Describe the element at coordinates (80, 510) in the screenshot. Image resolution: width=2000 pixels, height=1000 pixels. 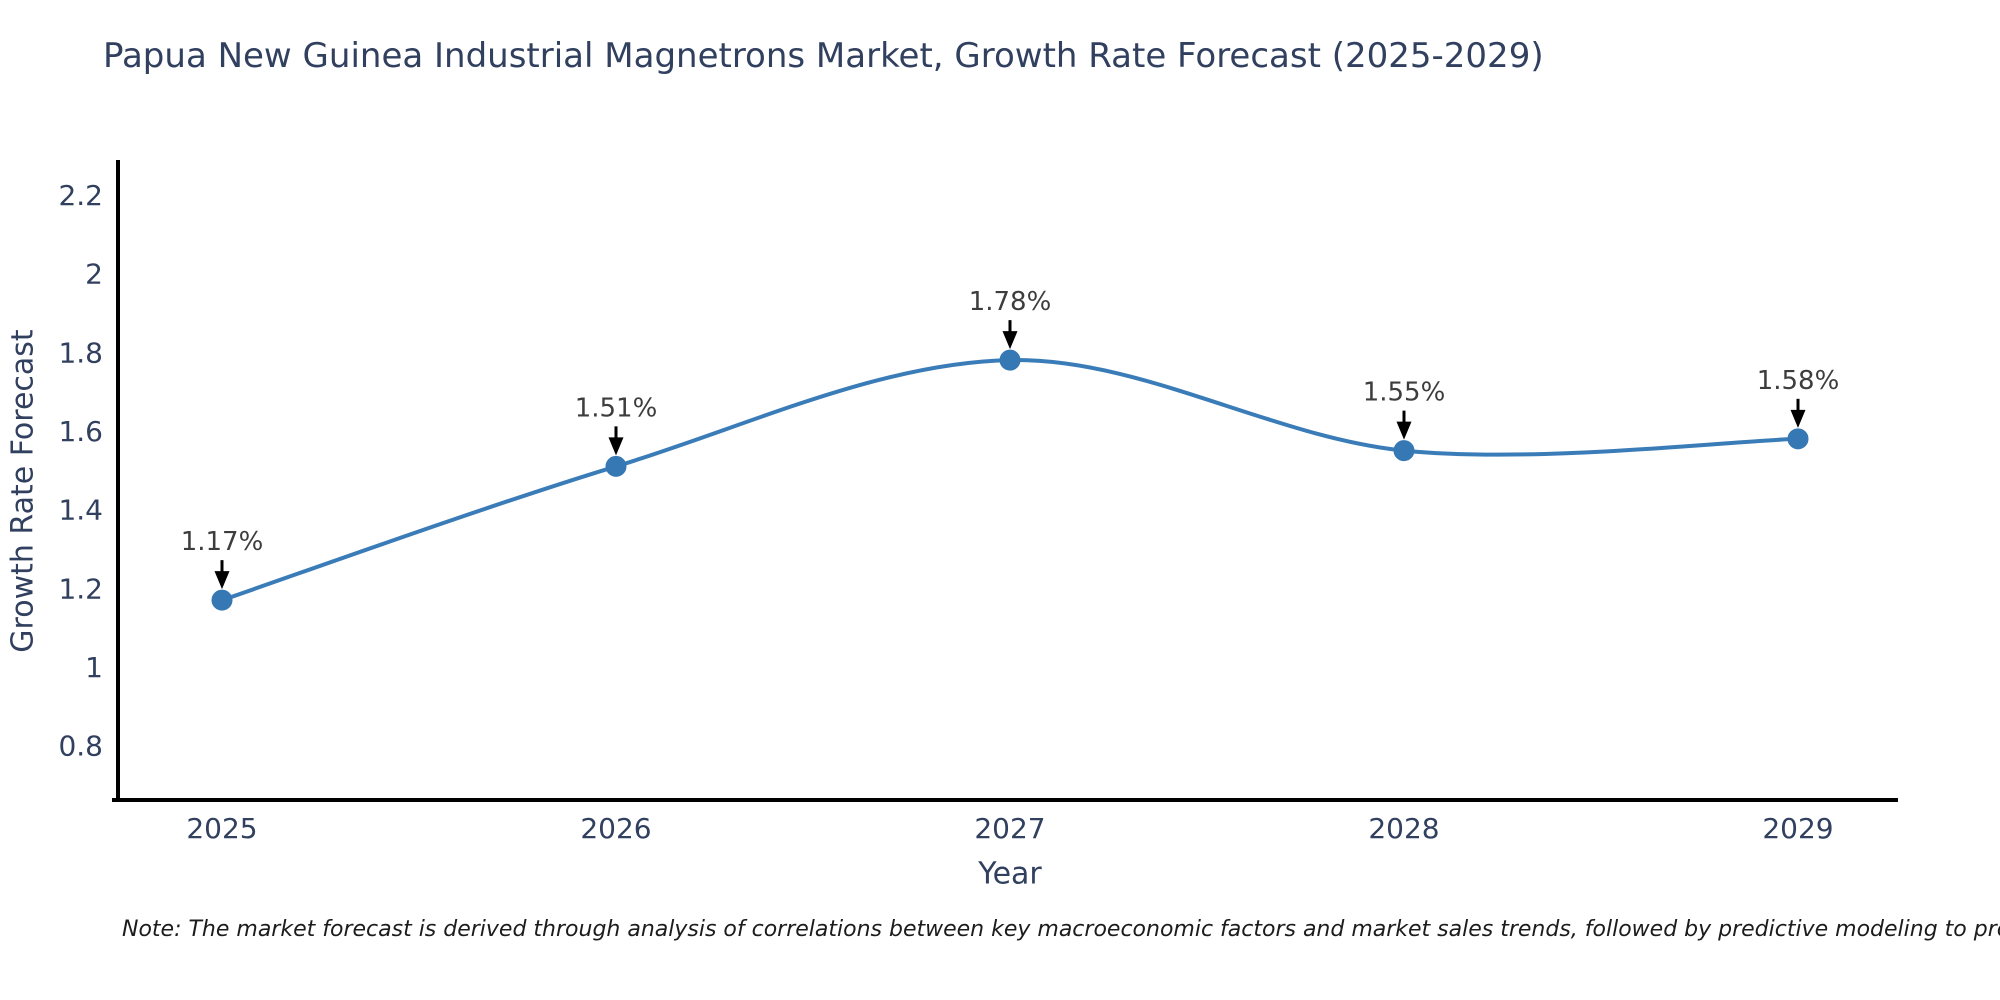
I see `y-tick-label: 1.4` at that location.